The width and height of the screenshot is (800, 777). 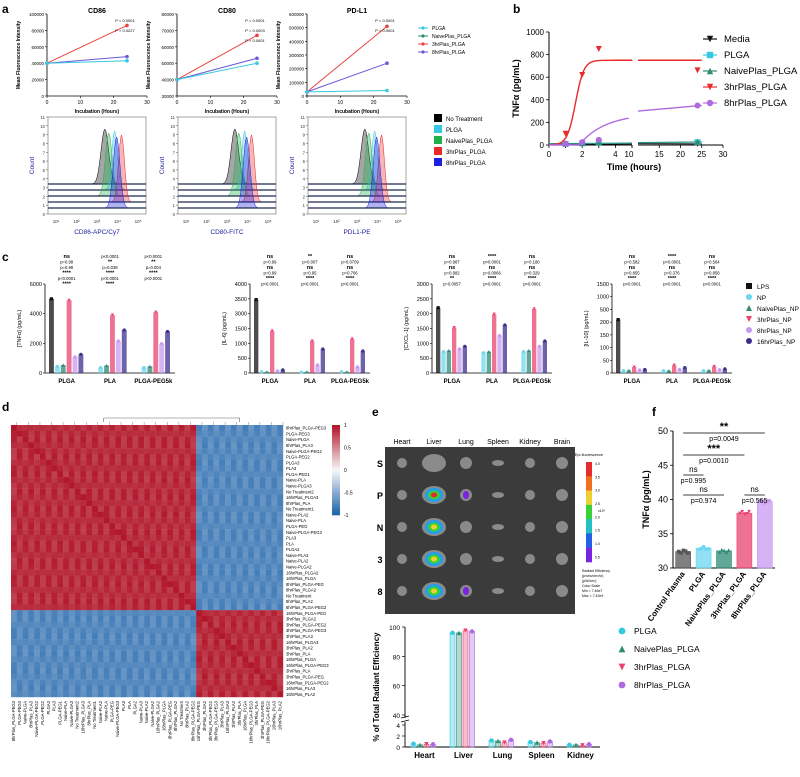 What do you see at coordinates (423, 28) in the screenshot?
I see `legend-marker` at bounding box center [423, 28].